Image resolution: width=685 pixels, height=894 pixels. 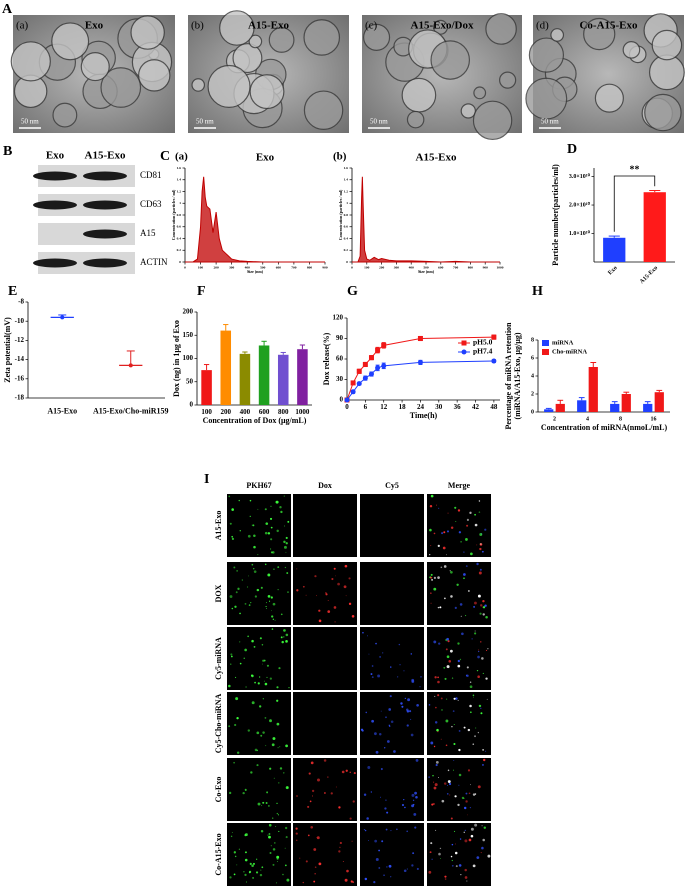 I want to click on lane-label: Exo, so click(x=55, y=156).